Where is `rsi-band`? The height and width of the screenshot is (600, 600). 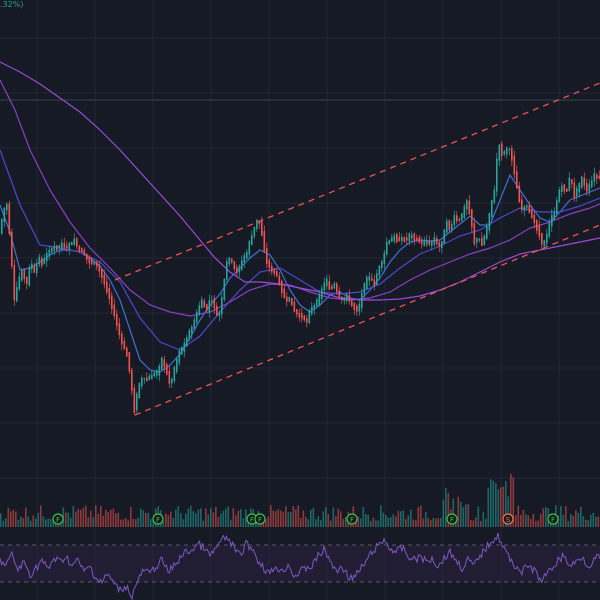 rsi-band is located at coordinates (300, 563).